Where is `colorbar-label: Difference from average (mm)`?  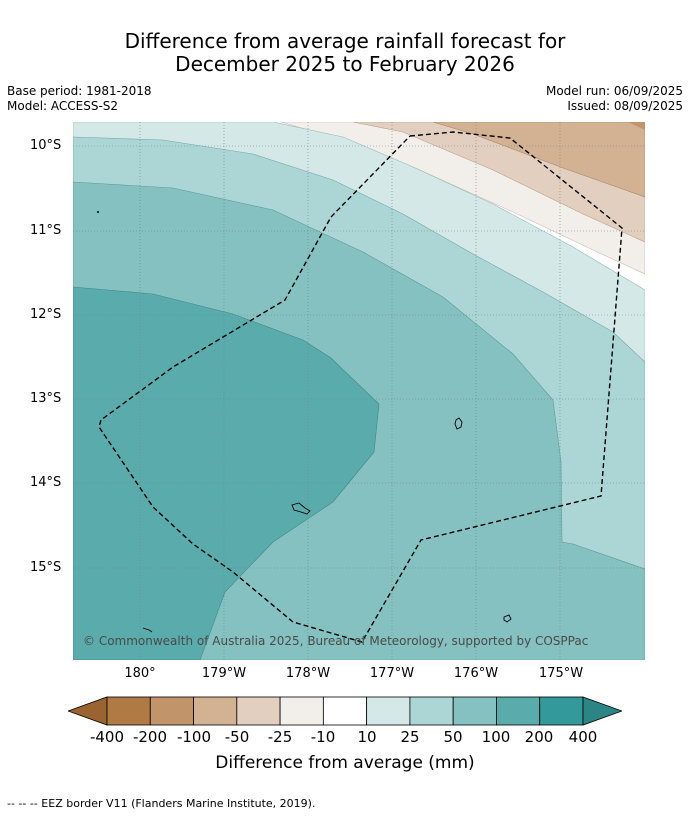
colorbar-label: Difference from average (mm) is located at coordinates (345, 763).